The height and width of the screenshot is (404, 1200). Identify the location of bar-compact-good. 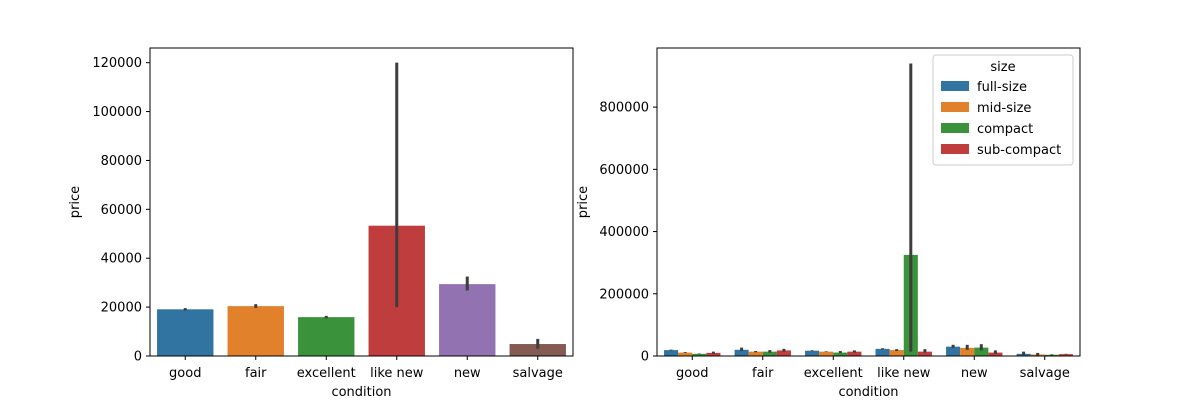
(699, 354).